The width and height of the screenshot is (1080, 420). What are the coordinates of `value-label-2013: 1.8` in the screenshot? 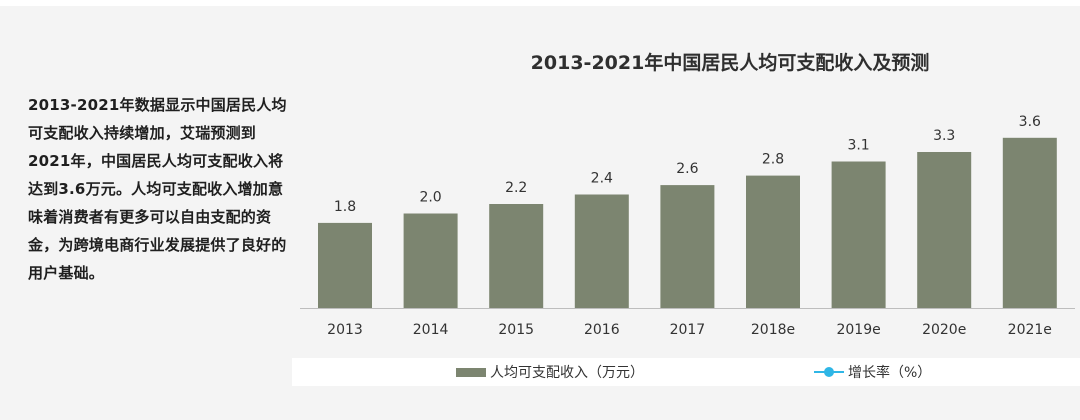 It's located at (345, 207).